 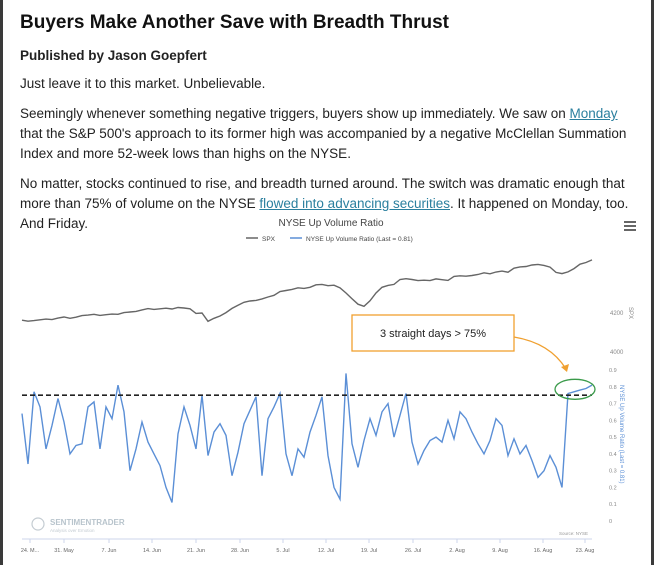 I want to click on ratio-tick-label: 0.7, so click(x=613, y=405).